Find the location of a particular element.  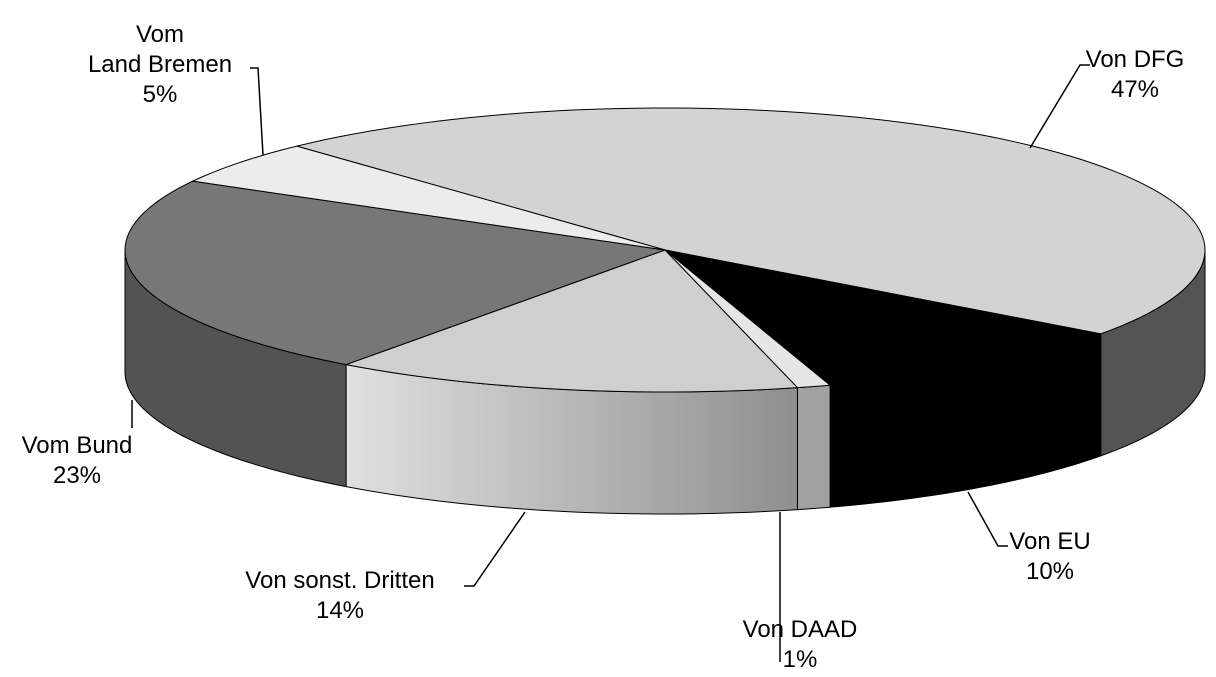

value-label: 47% is located at coordinates (1135, 89).